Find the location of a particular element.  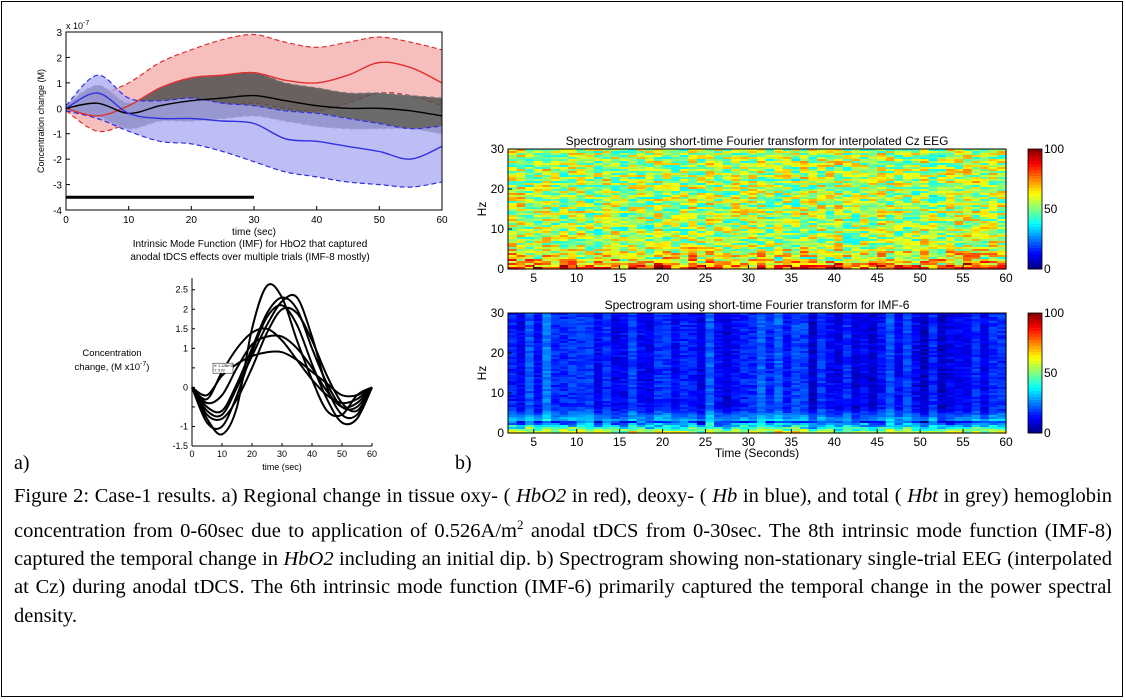

band-upper-dashed is located at coordinates (254, 102).